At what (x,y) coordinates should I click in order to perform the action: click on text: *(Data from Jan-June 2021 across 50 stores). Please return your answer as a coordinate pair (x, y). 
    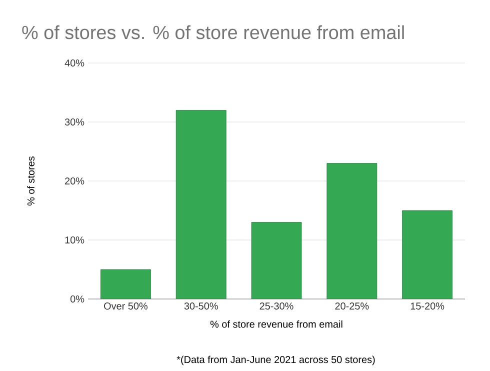
    Looking at the image, I should click on (275, 361).